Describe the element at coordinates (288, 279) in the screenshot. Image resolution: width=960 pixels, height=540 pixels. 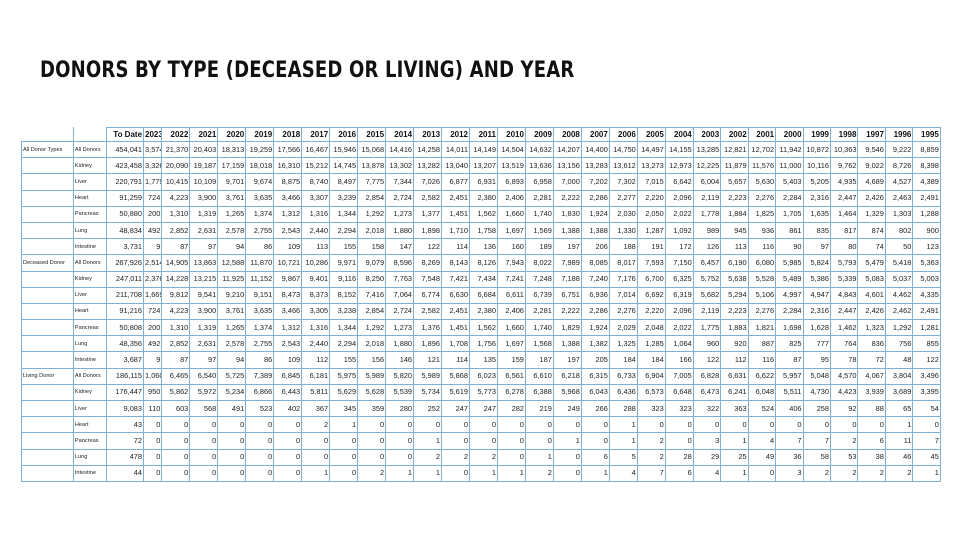
I see `value-cell: 9,867` at that location.